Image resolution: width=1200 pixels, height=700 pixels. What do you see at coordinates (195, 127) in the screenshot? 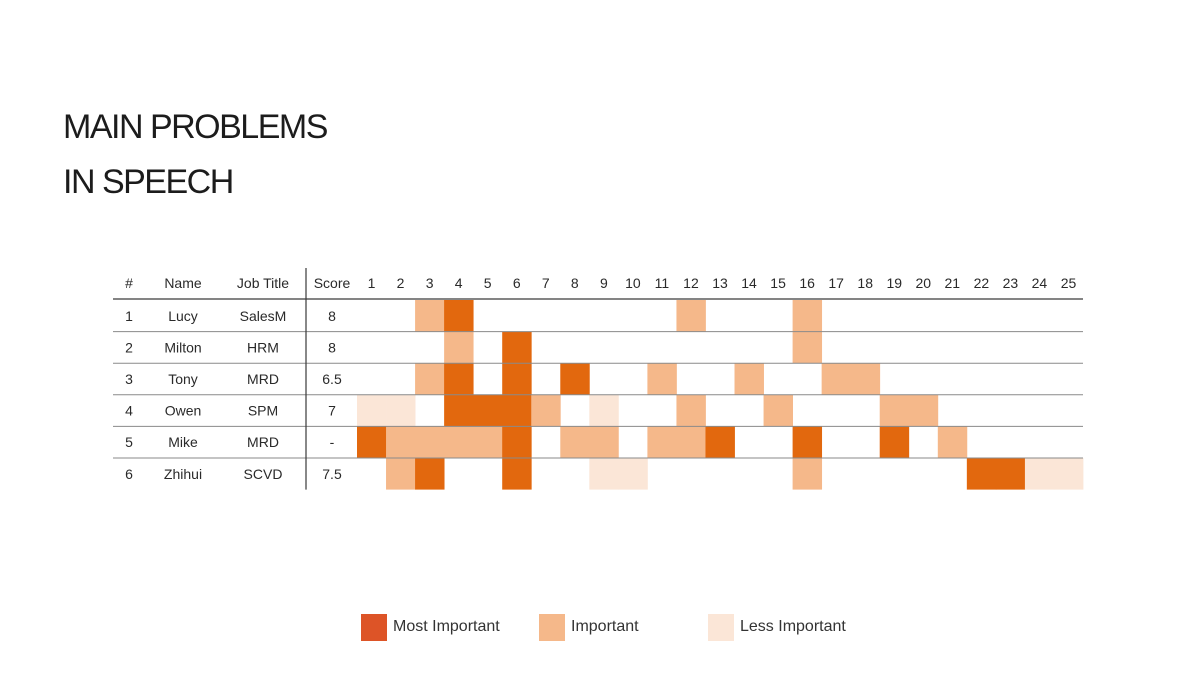
I see `title-line-1: MAIN PROBLEMS` at bounding box center [195, 127].